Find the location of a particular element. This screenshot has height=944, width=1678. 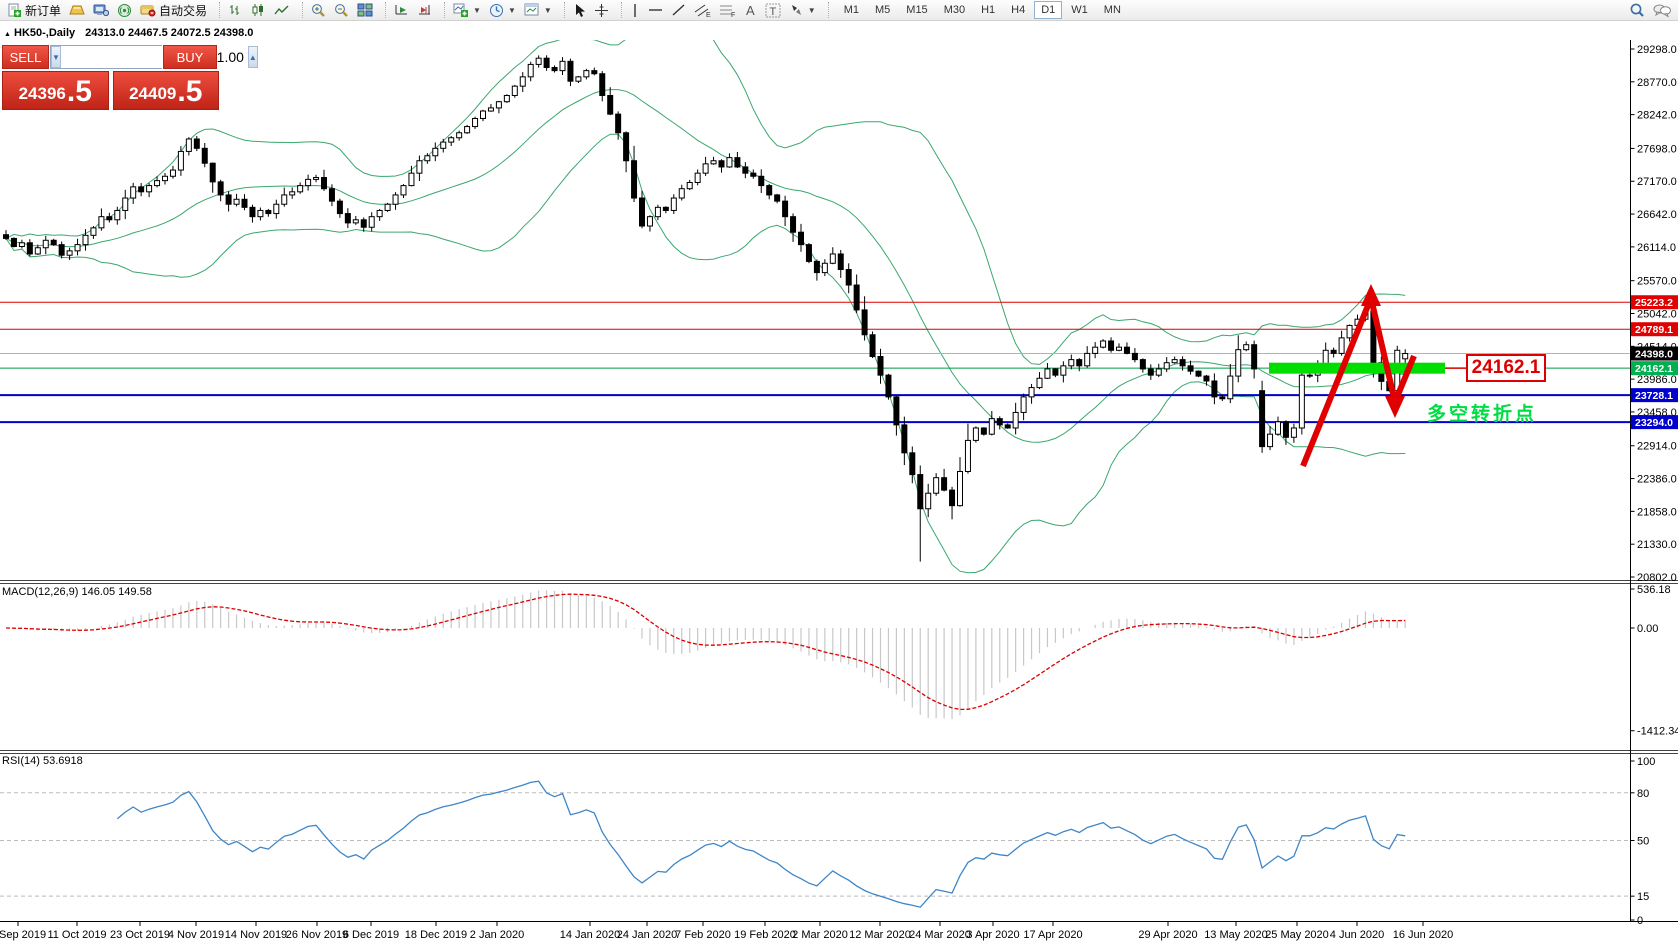

crosshair-button is located at coordinates (601, 10).